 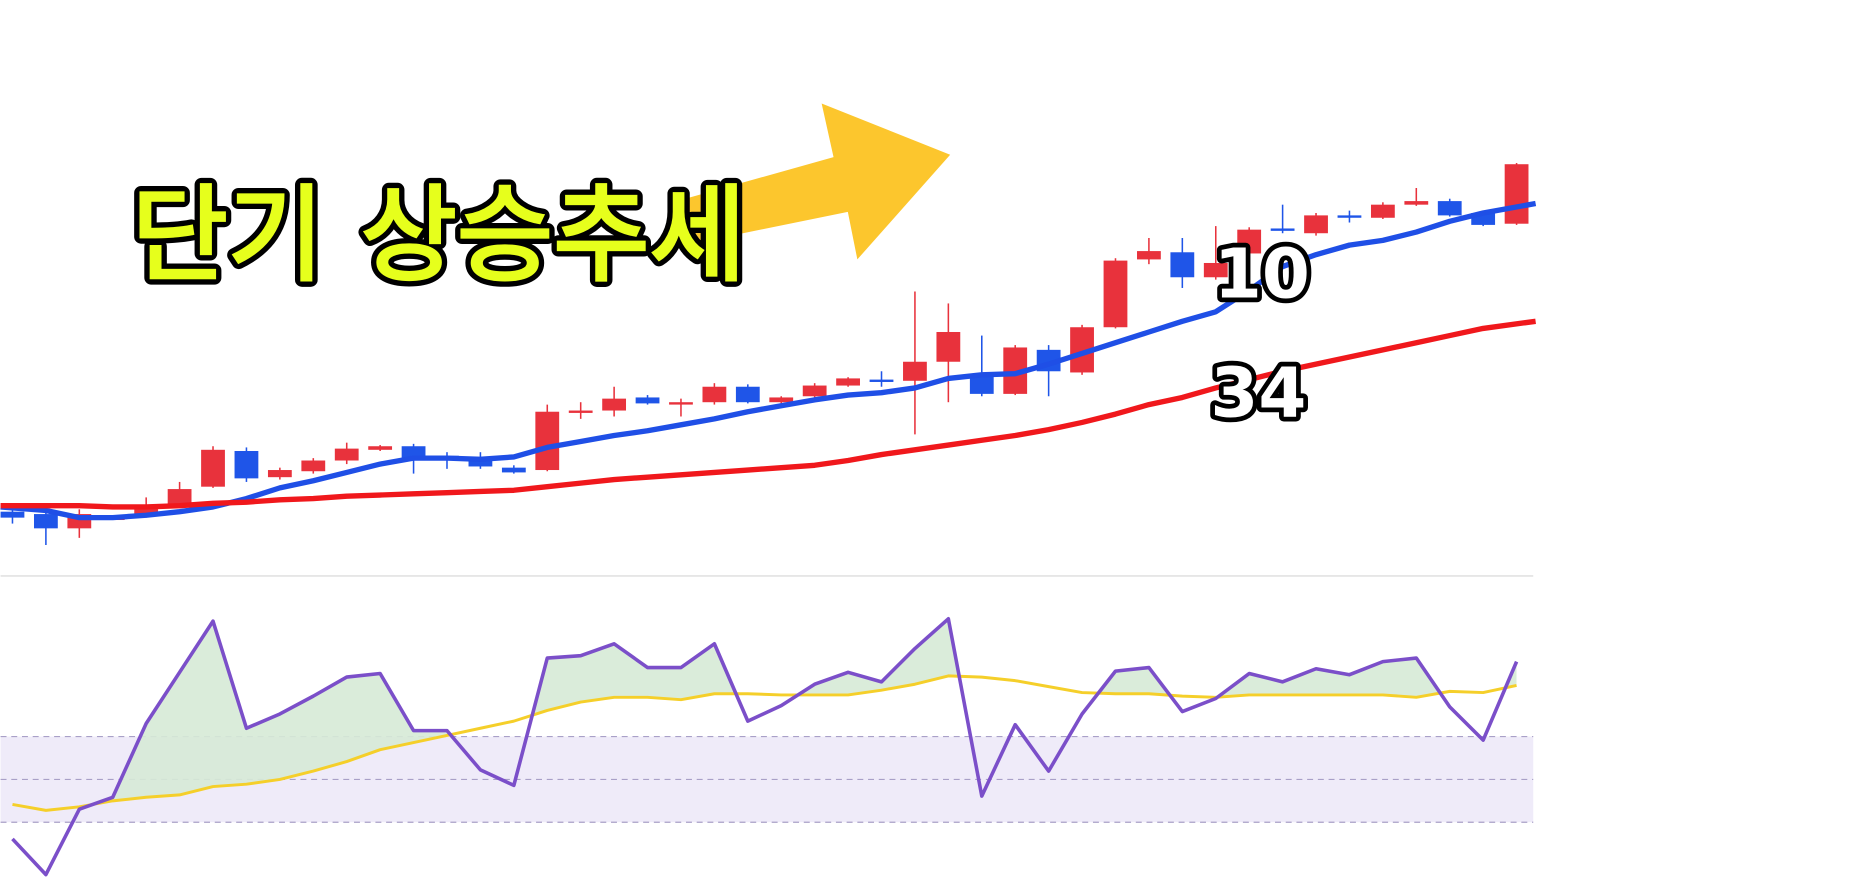 What do you see at coordinates (1262, 274) in the screenshot?
I see `line-label: 10` at bounding box center [1262, 274].